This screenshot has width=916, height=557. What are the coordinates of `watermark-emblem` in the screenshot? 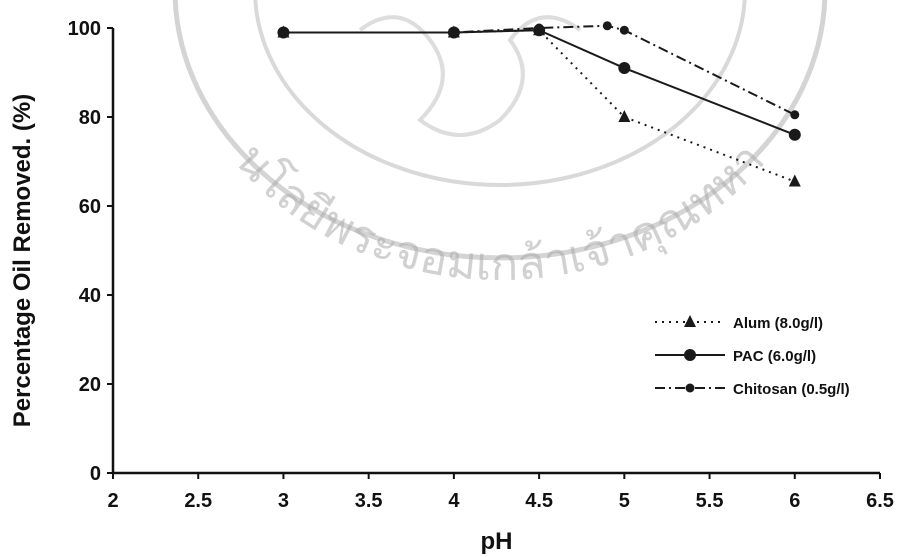 It's located at (470, 76).